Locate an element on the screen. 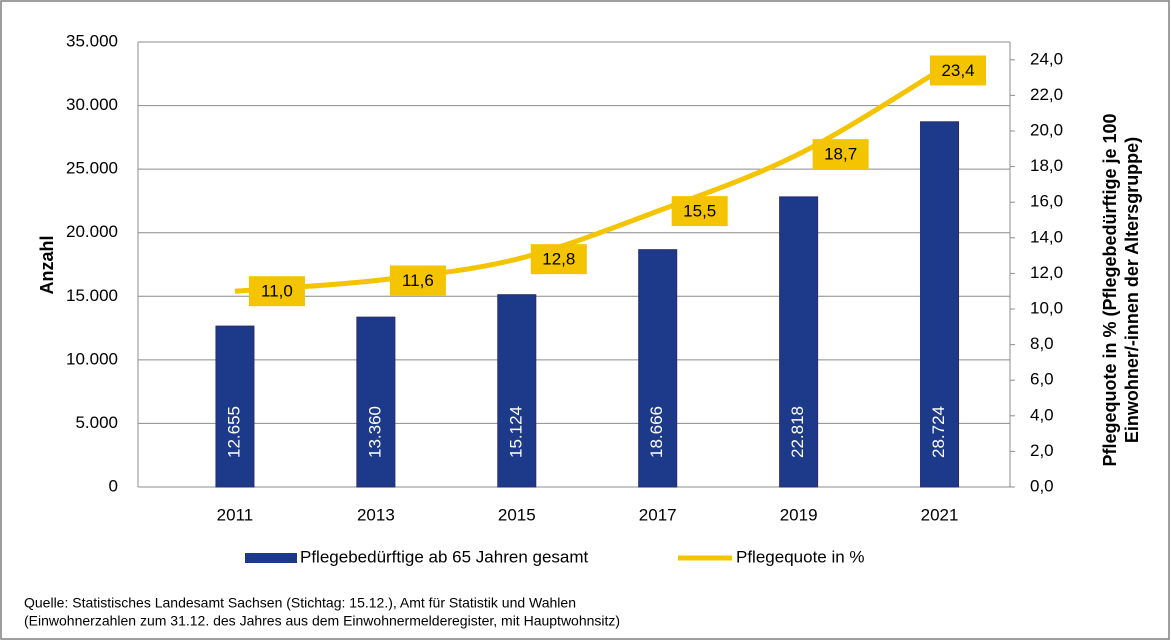 The height and width of the screenshot is (641, 1171). y-tick-label: 10.000 is located at coordinates (92, 358).